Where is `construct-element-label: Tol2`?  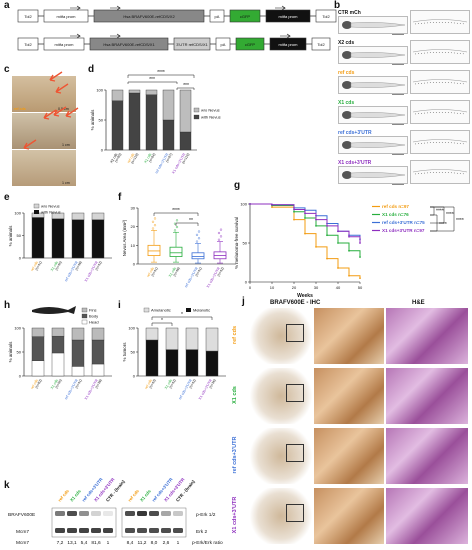
construct-element-label: Tol2 is located at coordinates (326, 16).